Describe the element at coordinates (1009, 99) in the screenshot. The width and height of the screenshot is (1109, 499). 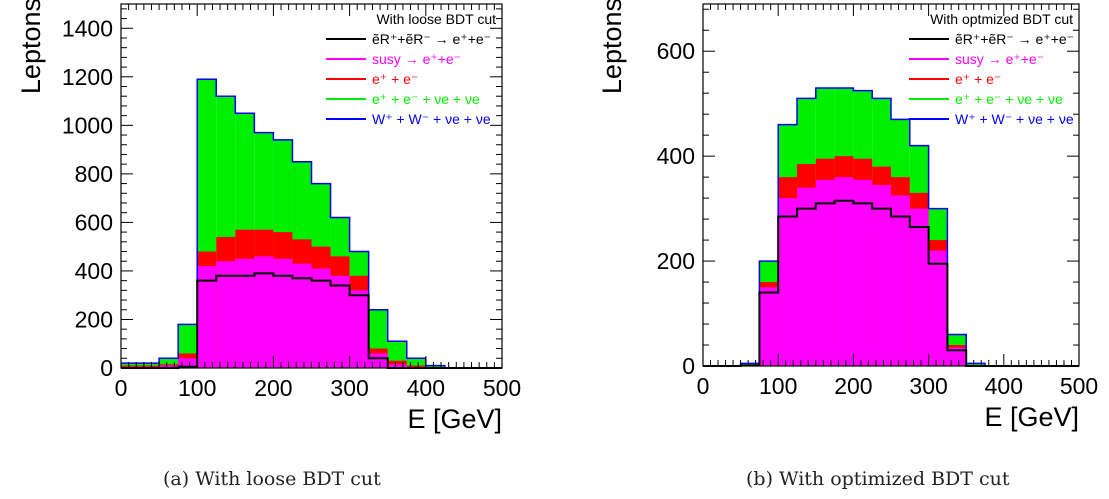
I see `chart-b-legend-label: e⁺ + e⁻ + νe + νe` at that location.